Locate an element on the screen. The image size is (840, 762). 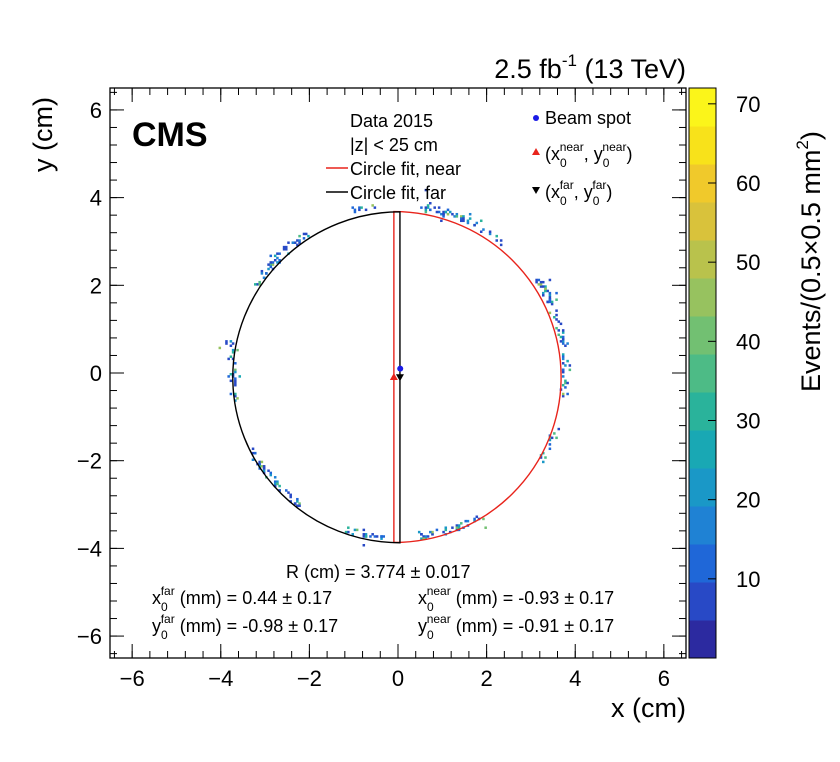
colorbar-tick-label: 70 is located at coordinates (748, 104).